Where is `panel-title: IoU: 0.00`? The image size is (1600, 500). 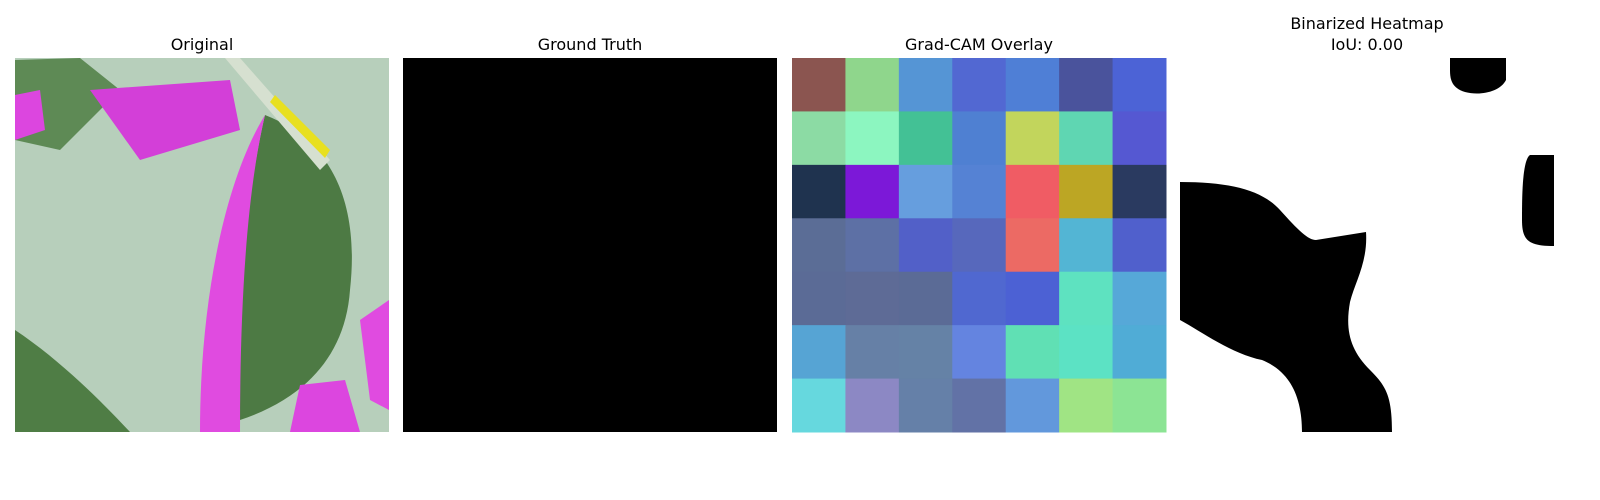
panel-title: IoU: 0.00 is located at coordinates (1367, 44).